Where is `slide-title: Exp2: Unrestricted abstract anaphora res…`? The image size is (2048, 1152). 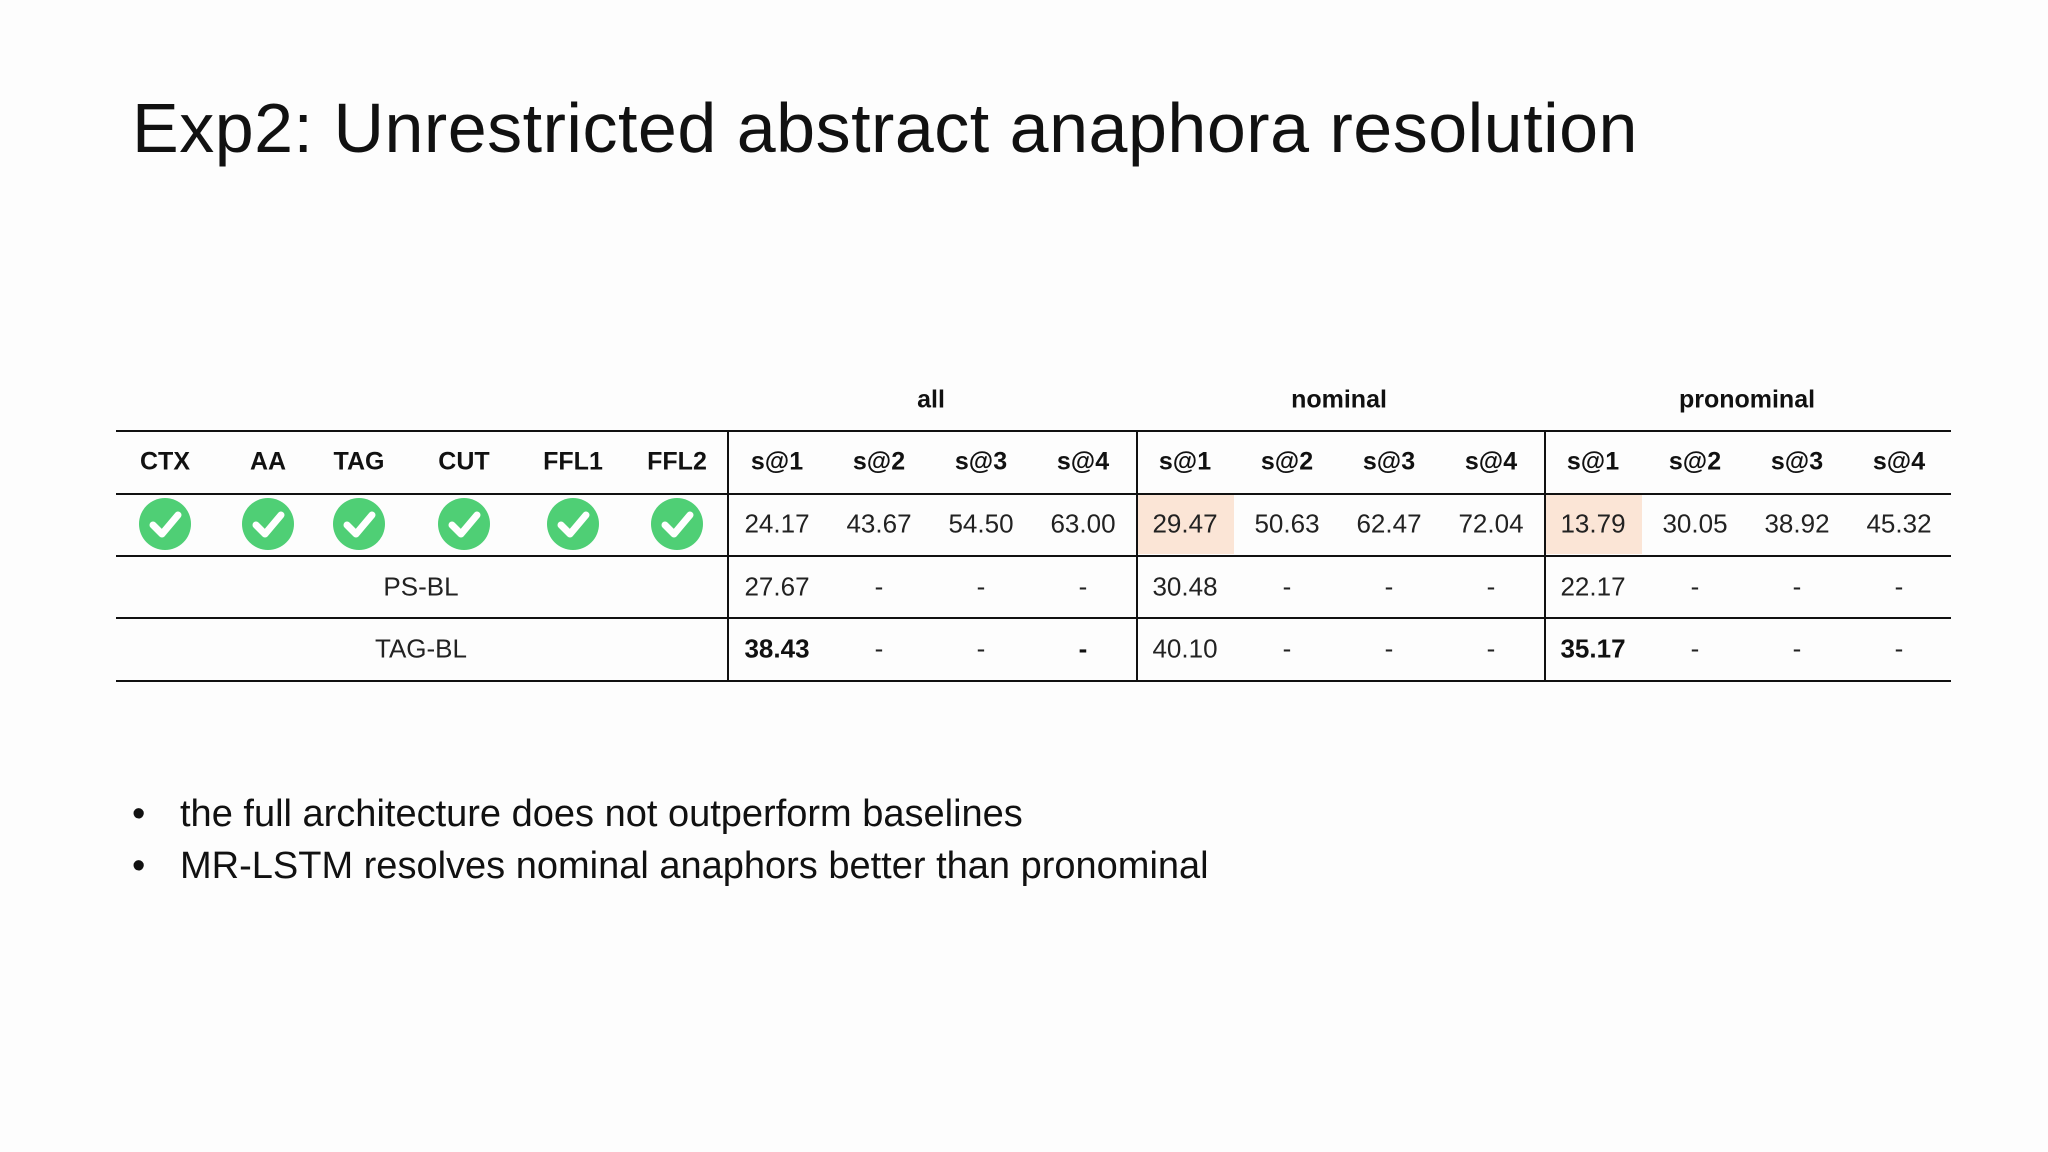 slide-title: Exp2: Unrestricted abstract anaphora res… is located at coordinates (885, 128).